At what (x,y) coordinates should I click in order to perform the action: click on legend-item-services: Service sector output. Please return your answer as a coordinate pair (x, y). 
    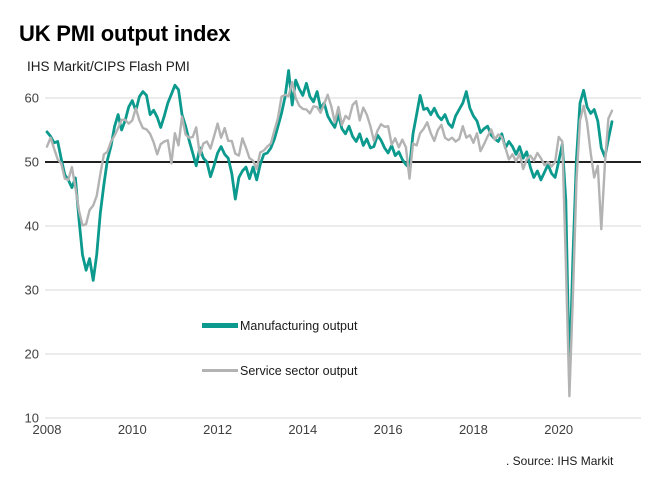
    Looking at the image, I should click on (279, 370).